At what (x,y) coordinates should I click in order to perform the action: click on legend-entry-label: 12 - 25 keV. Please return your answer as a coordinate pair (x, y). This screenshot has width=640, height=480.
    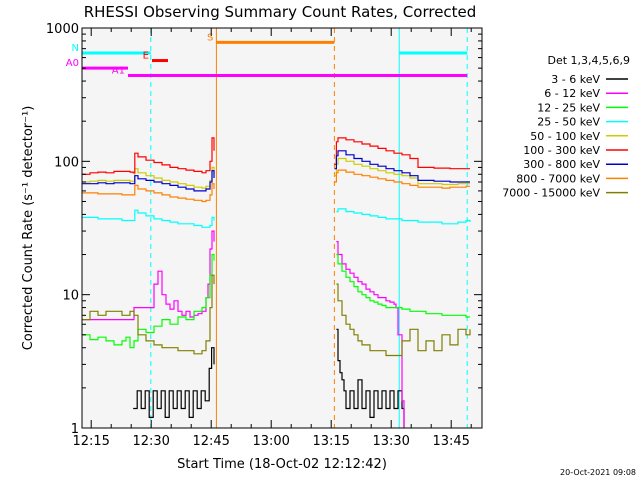
    Looking at the image, I should click on (568, 107).